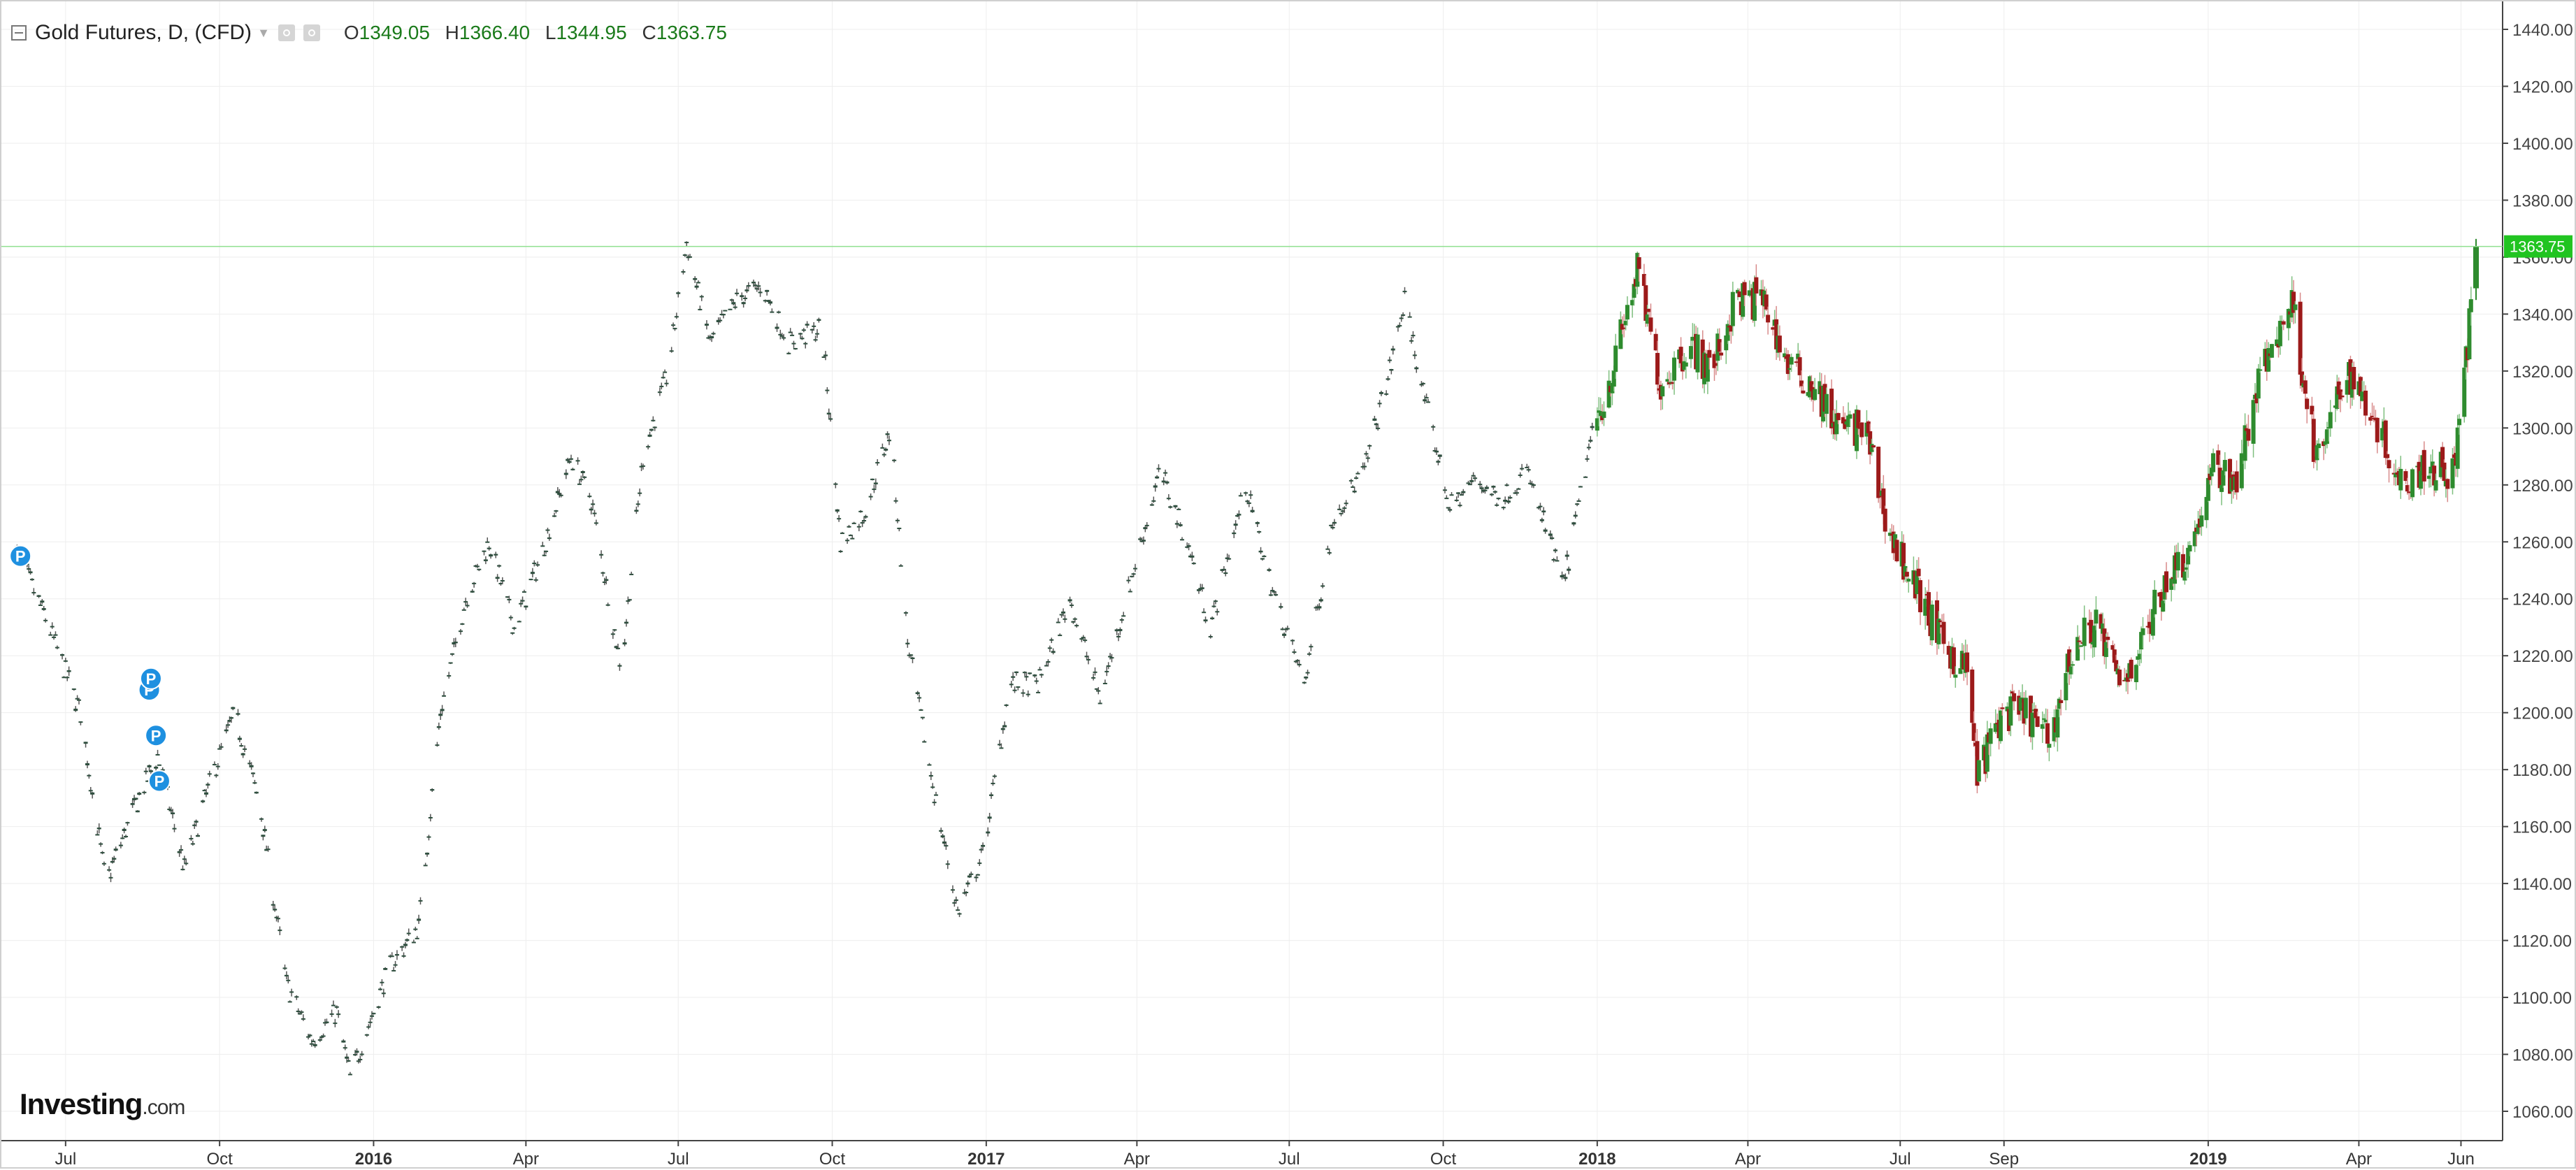 The height and width of the screenshot is (1170, 2576). What do you see at coordinates (311, 32) in the screenshot?
I see `settings-icon` at bounding box center [311, 32].